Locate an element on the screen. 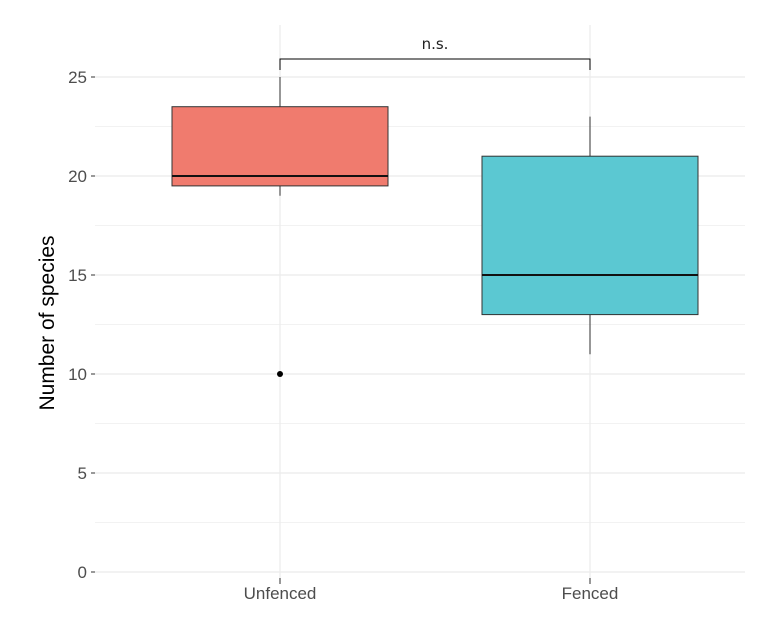 Image resolution: width=760 pixels, height=620 pixels. y-tick-label: 15 is located at coordinates (77, 275).